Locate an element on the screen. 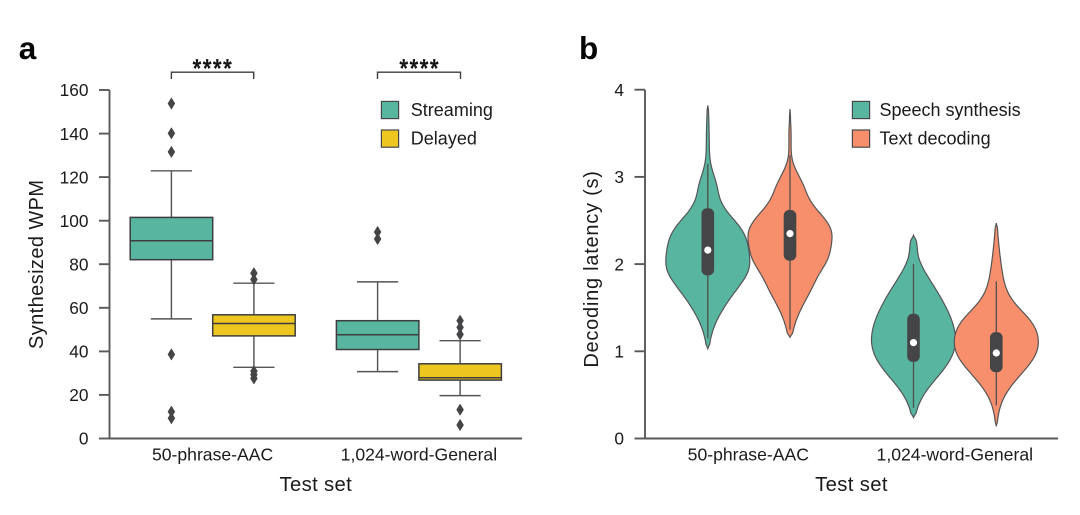  svg-text: Delayed is located at coordinates (444, 139).